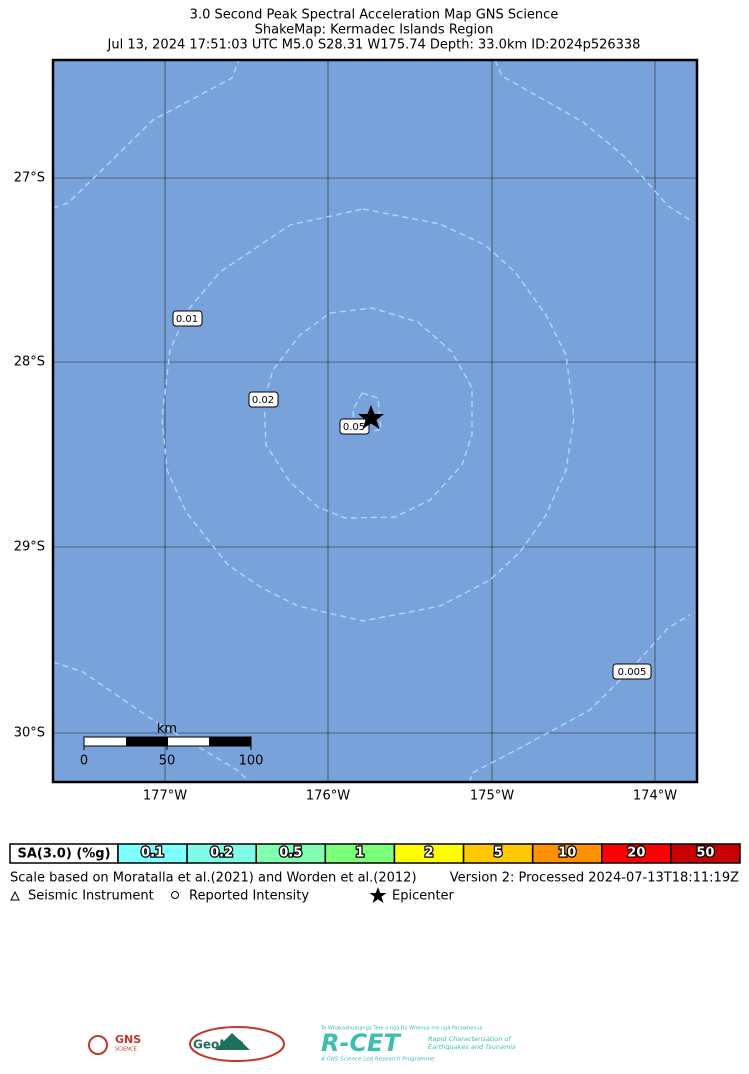 The width and height of the screenshot is (749, 1074). Describe the element at coordinates (187, 319) in the screenshot. I see `contour-label: 0.01` at that location.